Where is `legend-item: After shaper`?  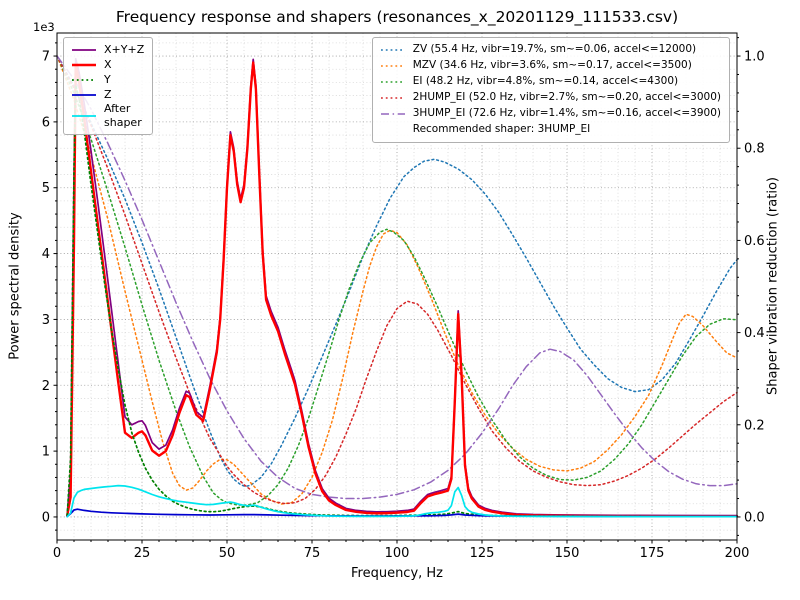 legend-item: After shaper is located at coordinates (107, 116).